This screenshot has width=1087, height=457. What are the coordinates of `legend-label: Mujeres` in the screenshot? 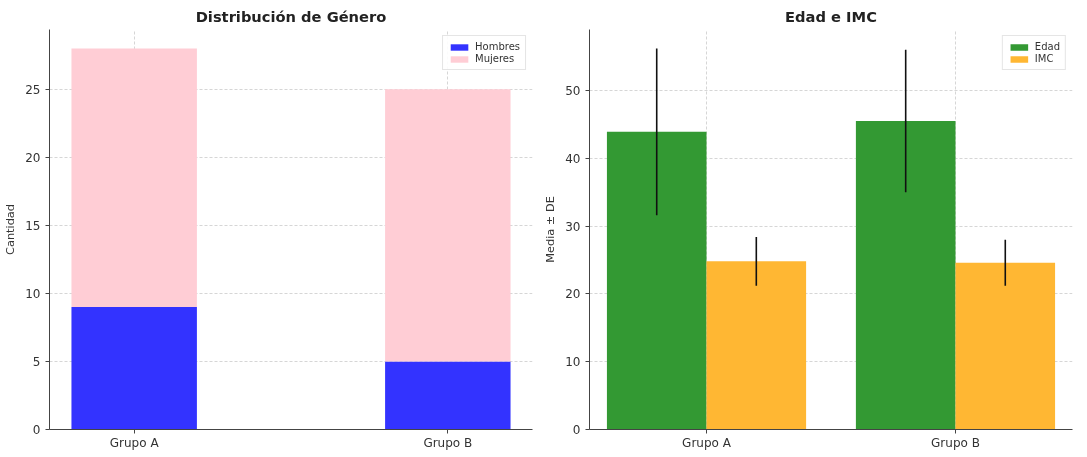 It's located at (495, 58).